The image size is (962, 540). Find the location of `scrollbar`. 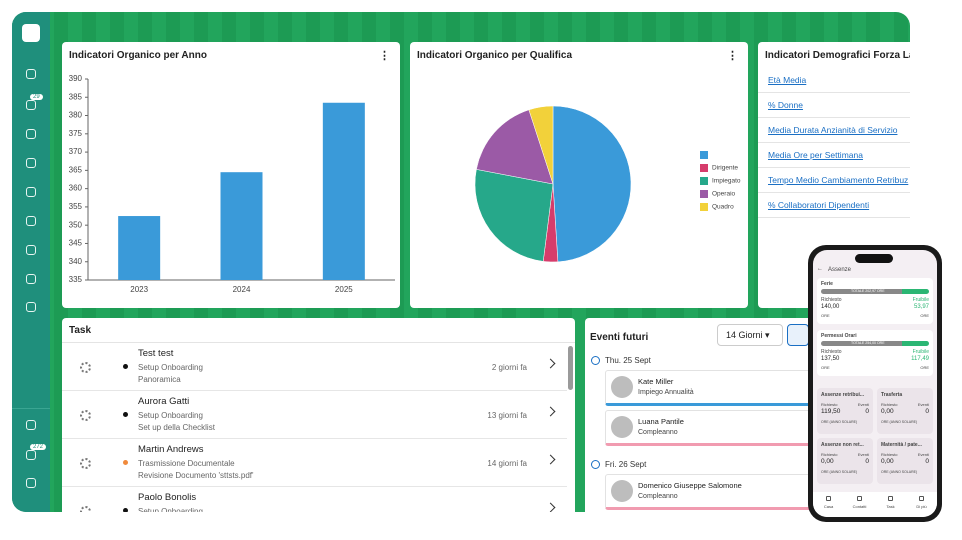

scrollbar is located at coordinates (570, 368).